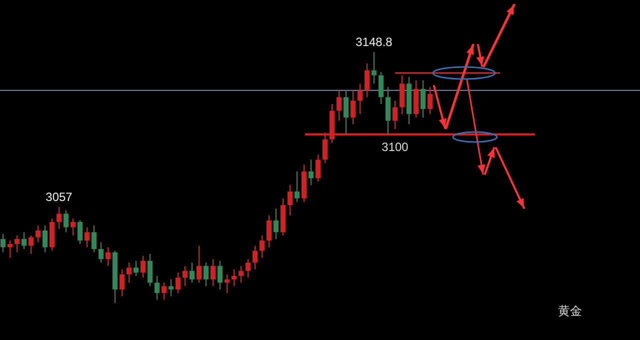 Image resolution: width=640 pixels, height=340 pixels. I want to click on text: 黄金, so click(570, 311).